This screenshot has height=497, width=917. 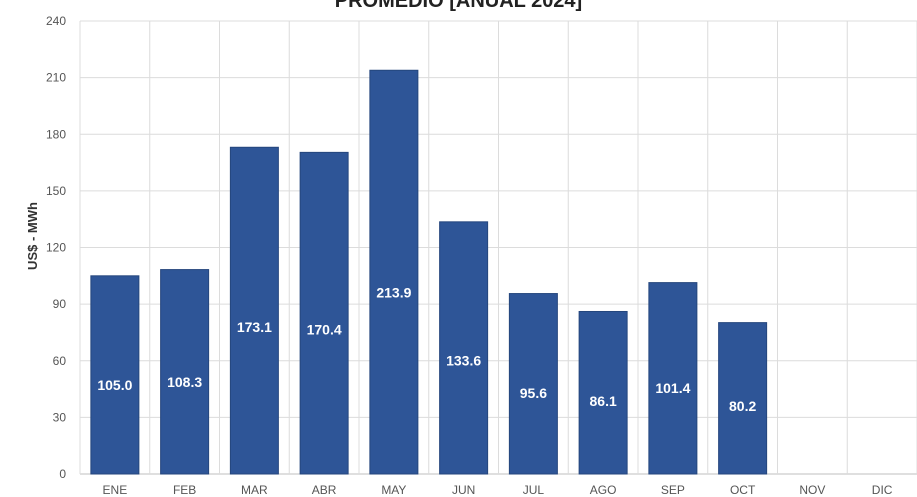 I want to click on x-tick-label-ago: AGO, so click(x=603, y=490).